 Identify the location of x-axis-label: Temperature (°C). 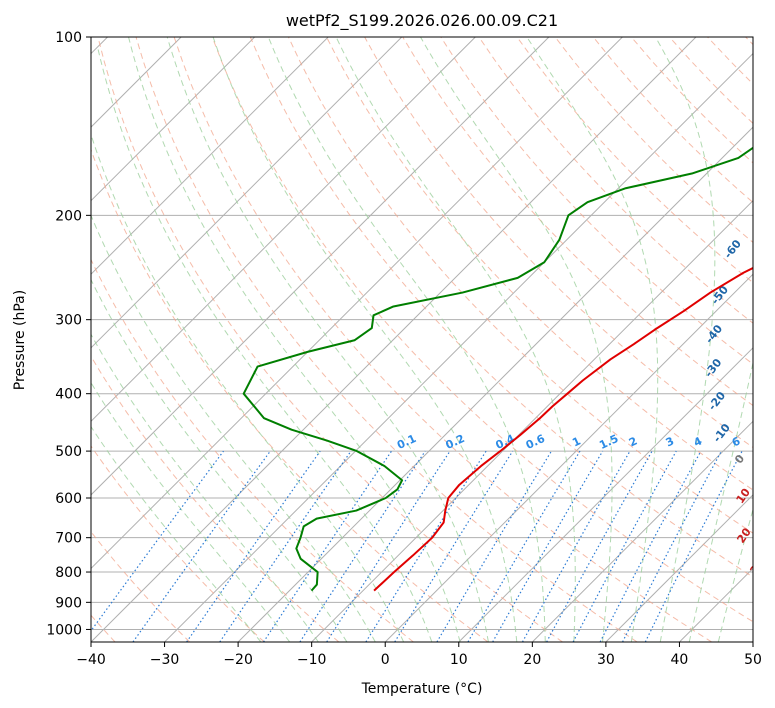
(422, 689).